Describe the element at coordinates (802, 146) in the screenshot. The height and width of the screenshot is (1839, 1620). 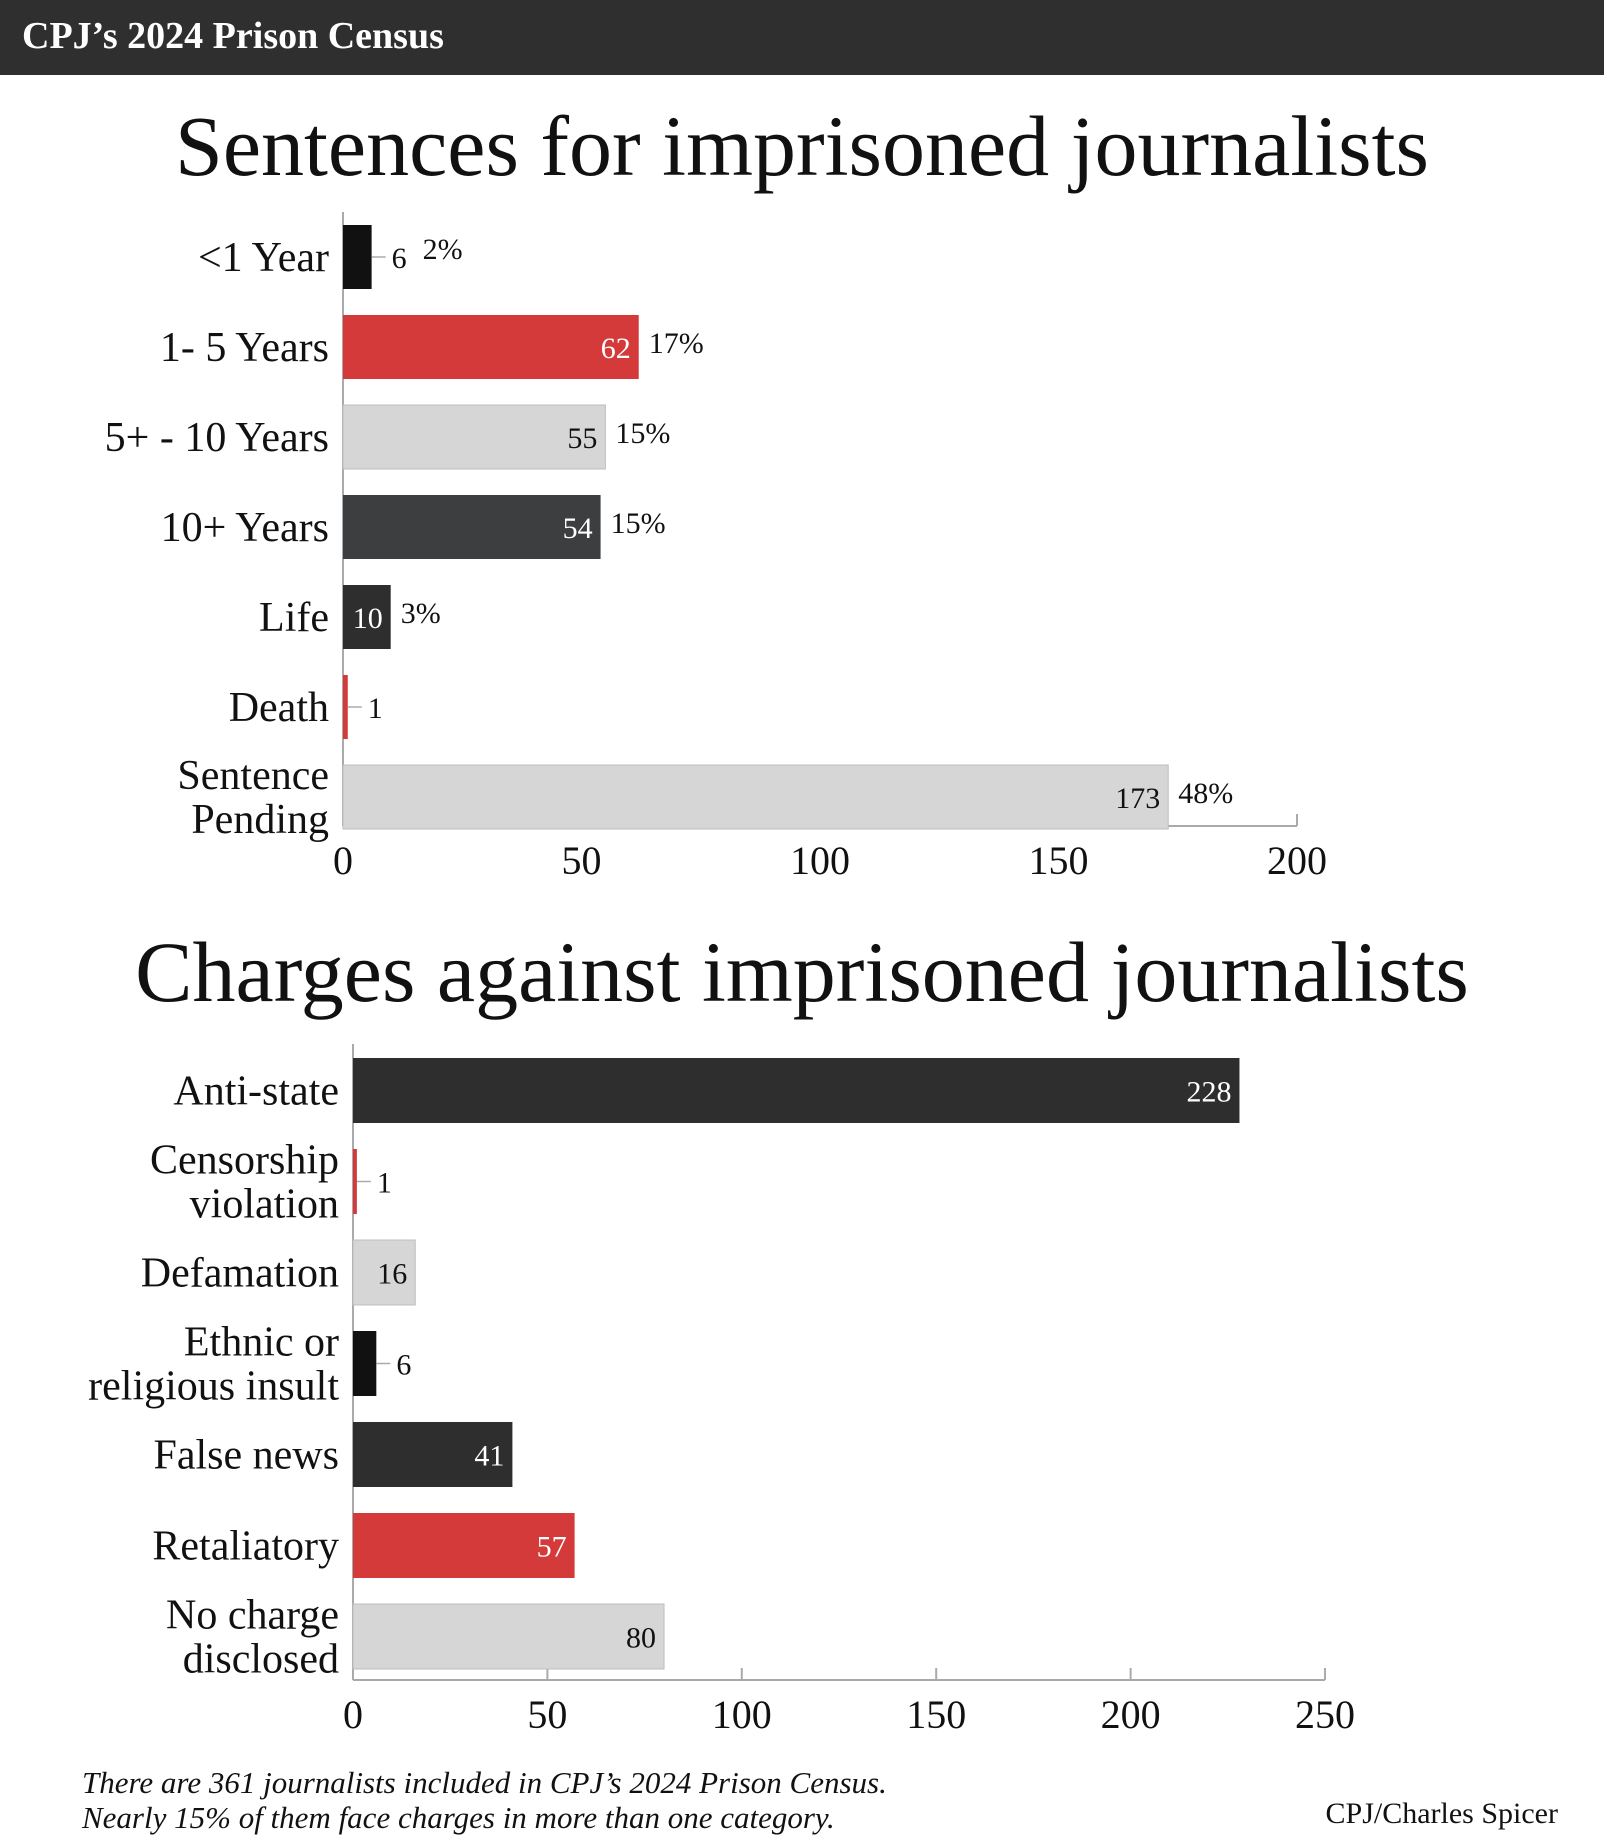
I see `sentences-chart-title: Sentences for imprisoned journalists` at that location.